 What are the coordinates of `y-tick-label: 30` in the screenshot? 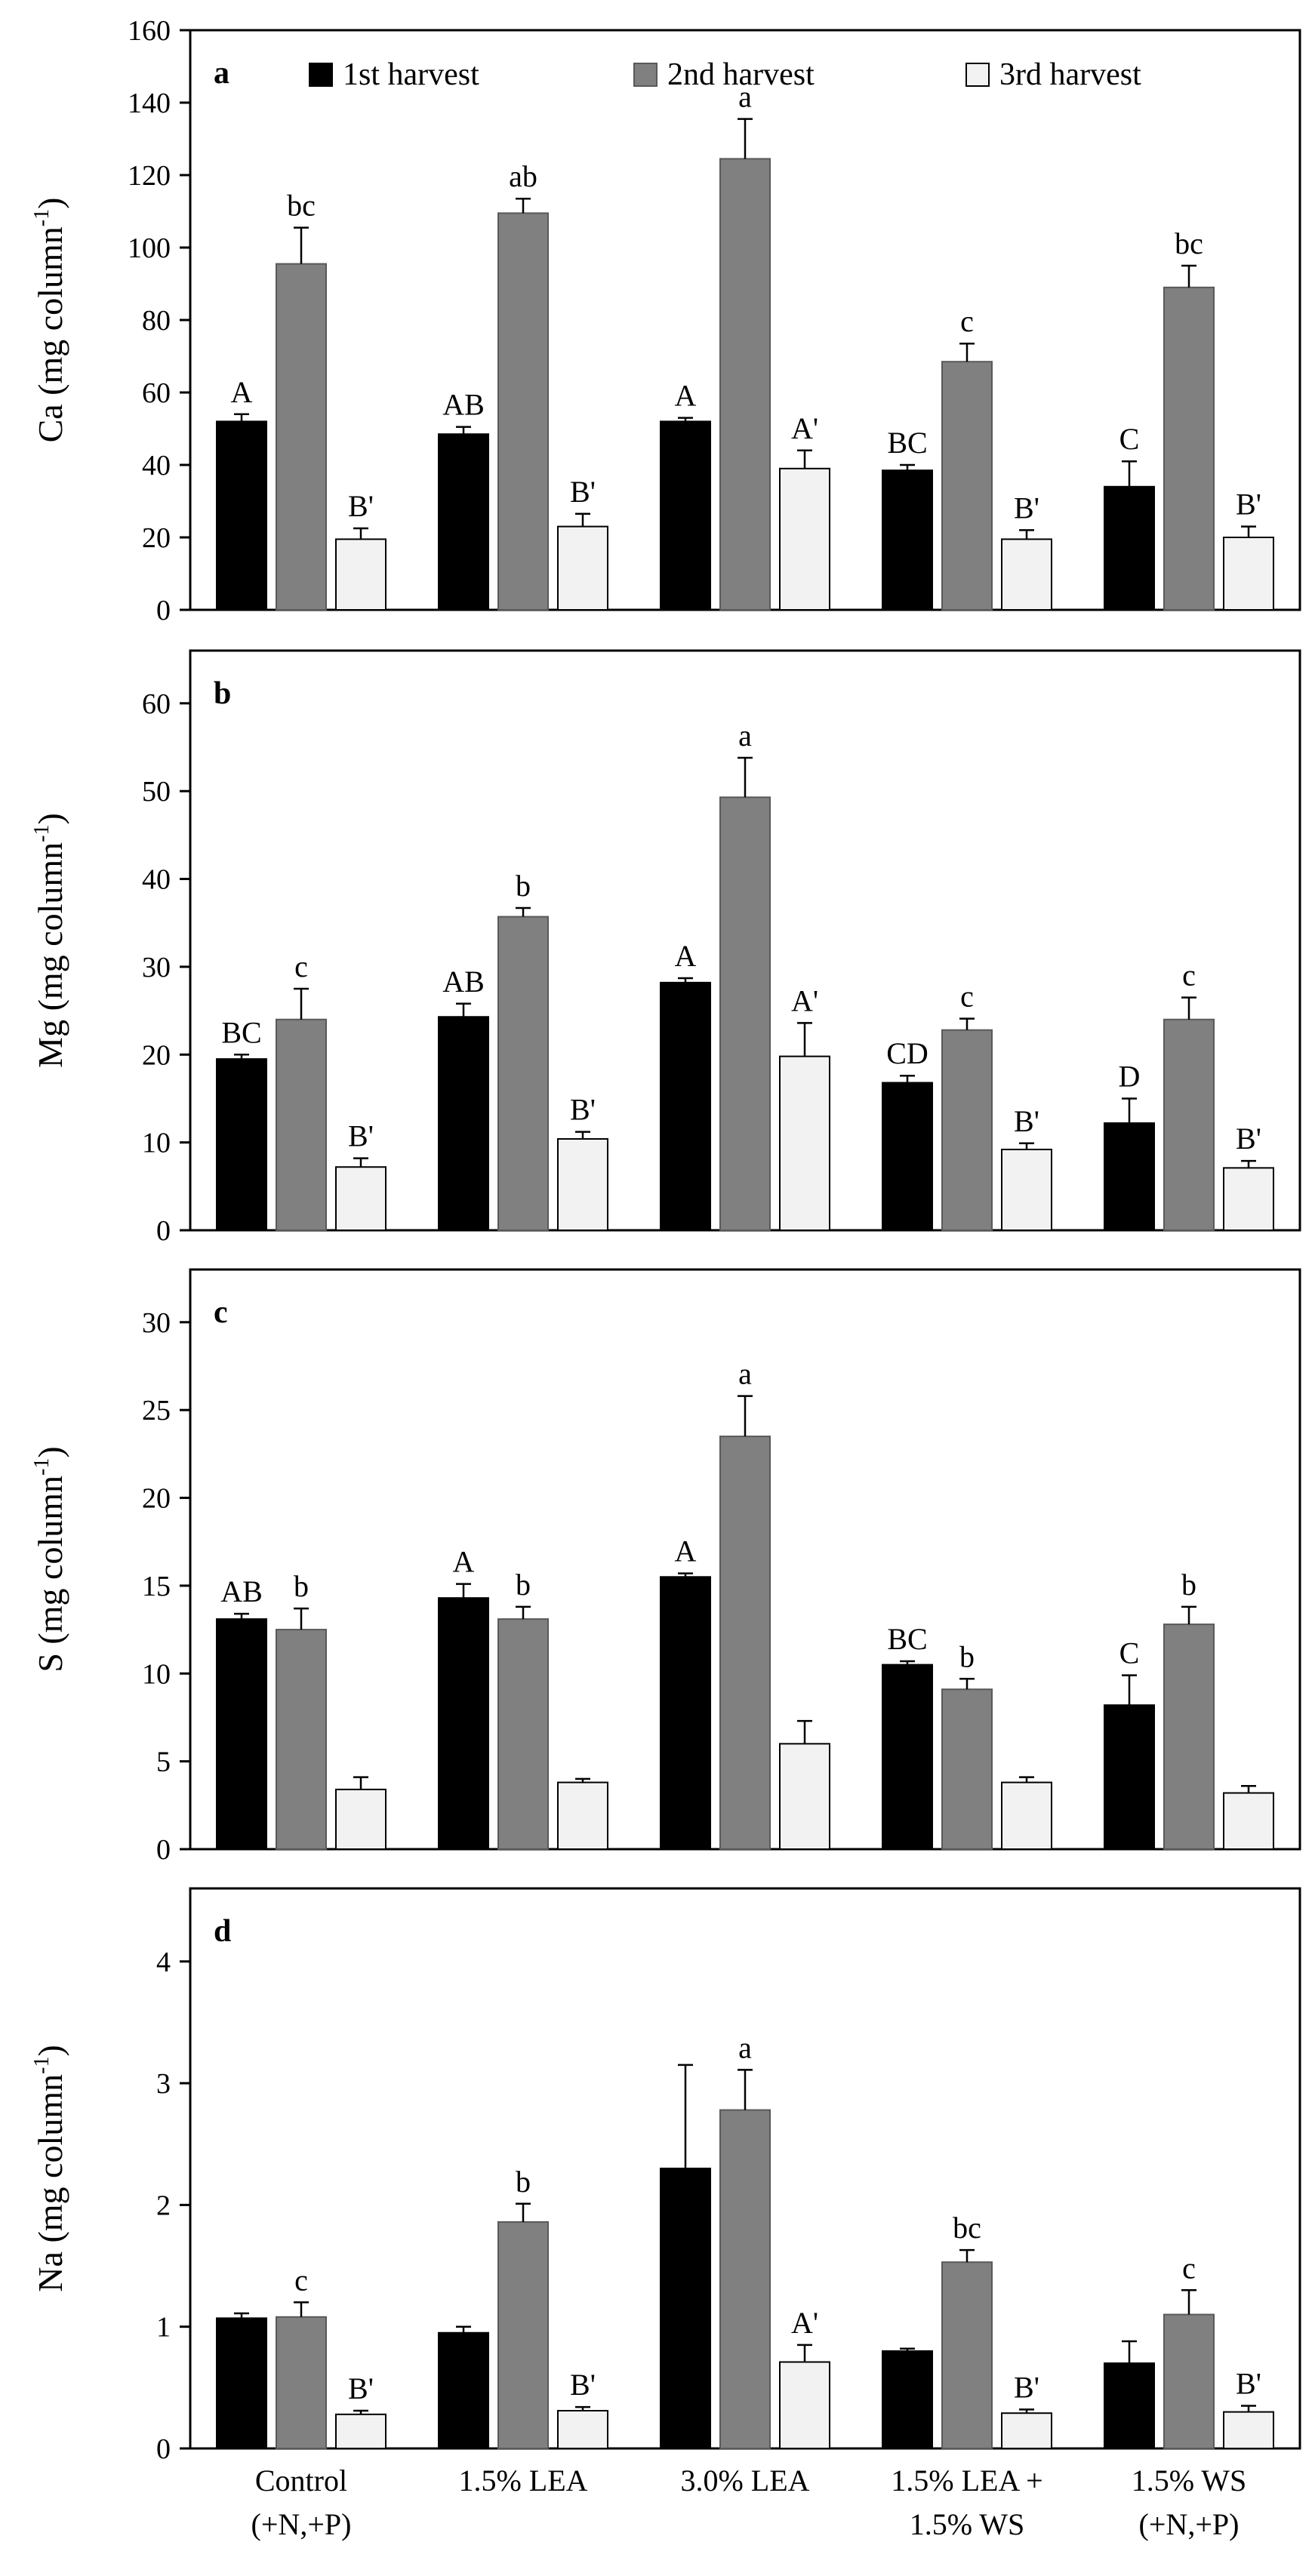 It's located at (157, 967).